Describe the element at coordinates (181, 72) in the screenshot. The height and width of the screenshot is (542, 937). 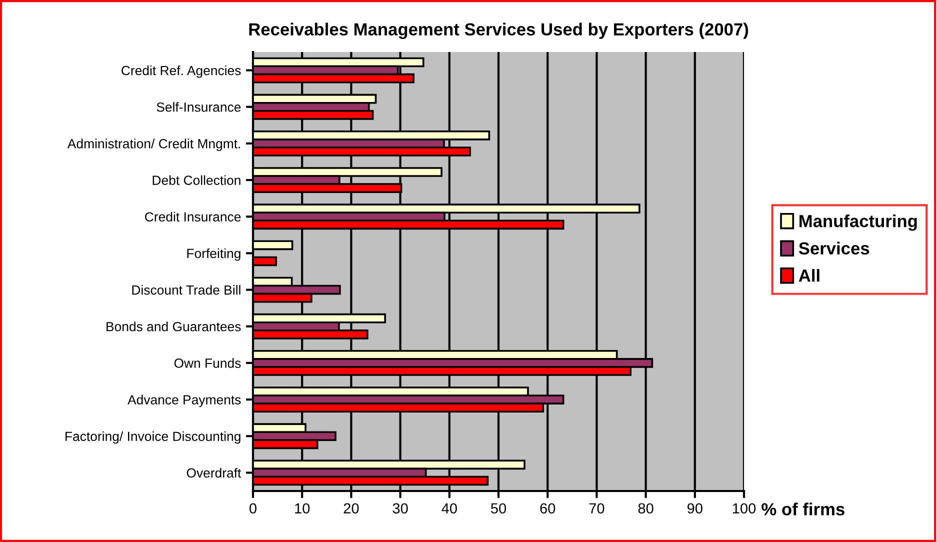
I see `y-tick-label: Credit Ref. Agencies` at that location.